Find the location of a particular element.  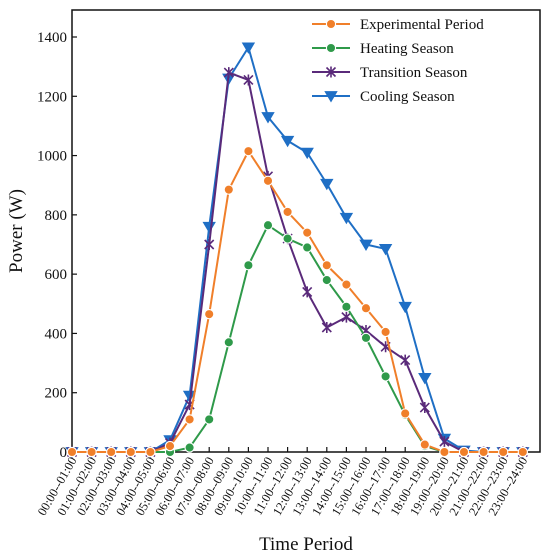

legend-label: Cooling Season is located at coordinates (407, 97).